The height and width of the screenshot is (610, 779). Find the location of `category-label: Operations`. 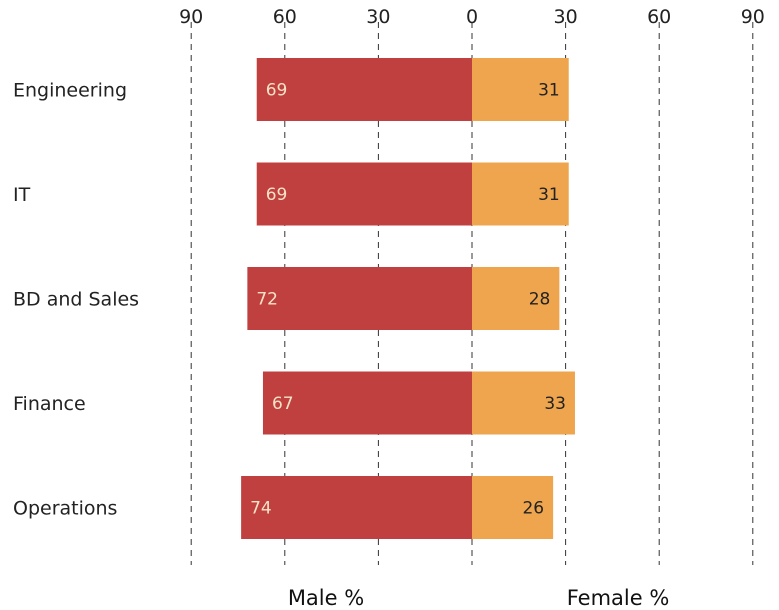

category-label: Operations is located at coordinates (65, 509).